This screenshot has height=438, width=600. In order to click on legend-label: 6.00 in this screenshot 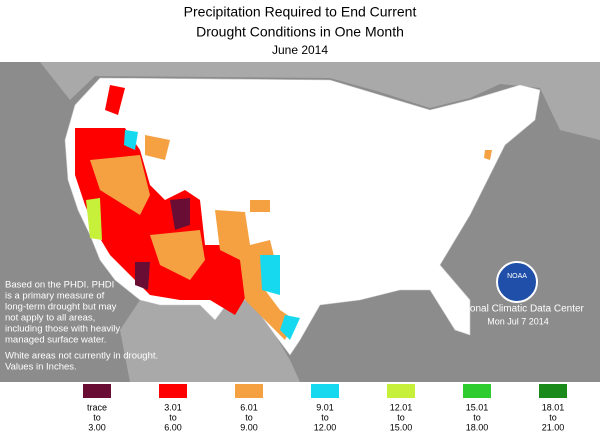, I will do `click(173, 427)`.